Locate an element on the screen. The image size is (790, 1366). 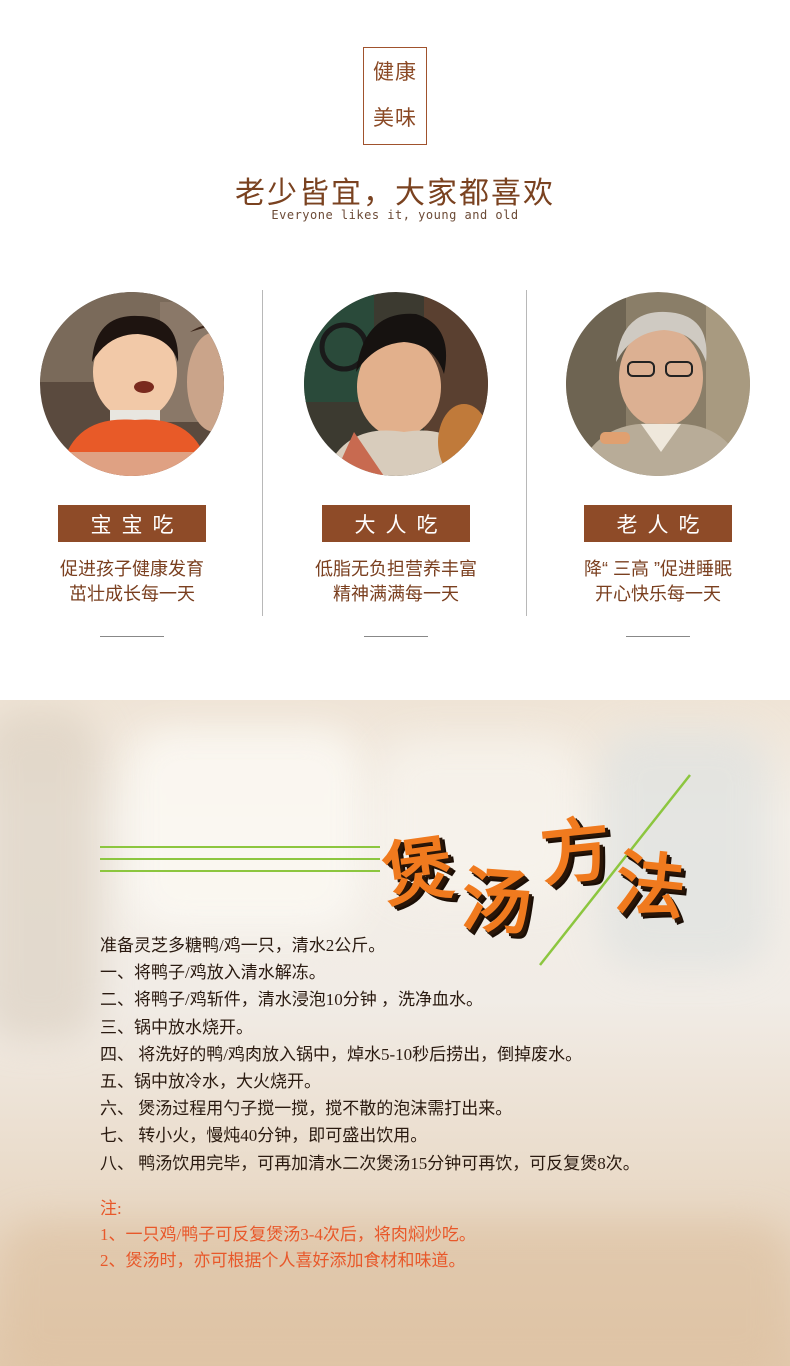
audience-label-elderly: 老人吃 is located at coordinates (658, 523).